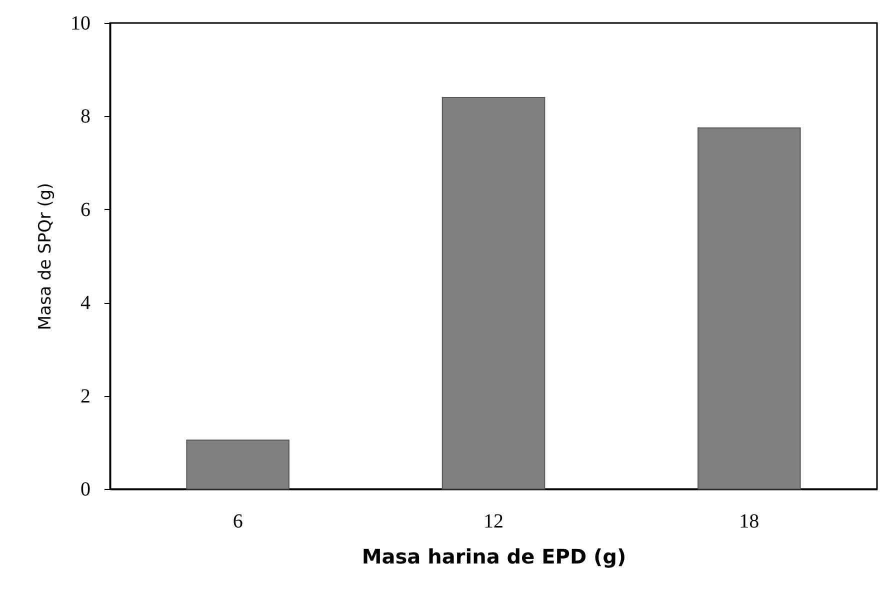 The width and height of the screenshot is (880, 598). I want to click on y-tick-label: 0, so click(85, 489).